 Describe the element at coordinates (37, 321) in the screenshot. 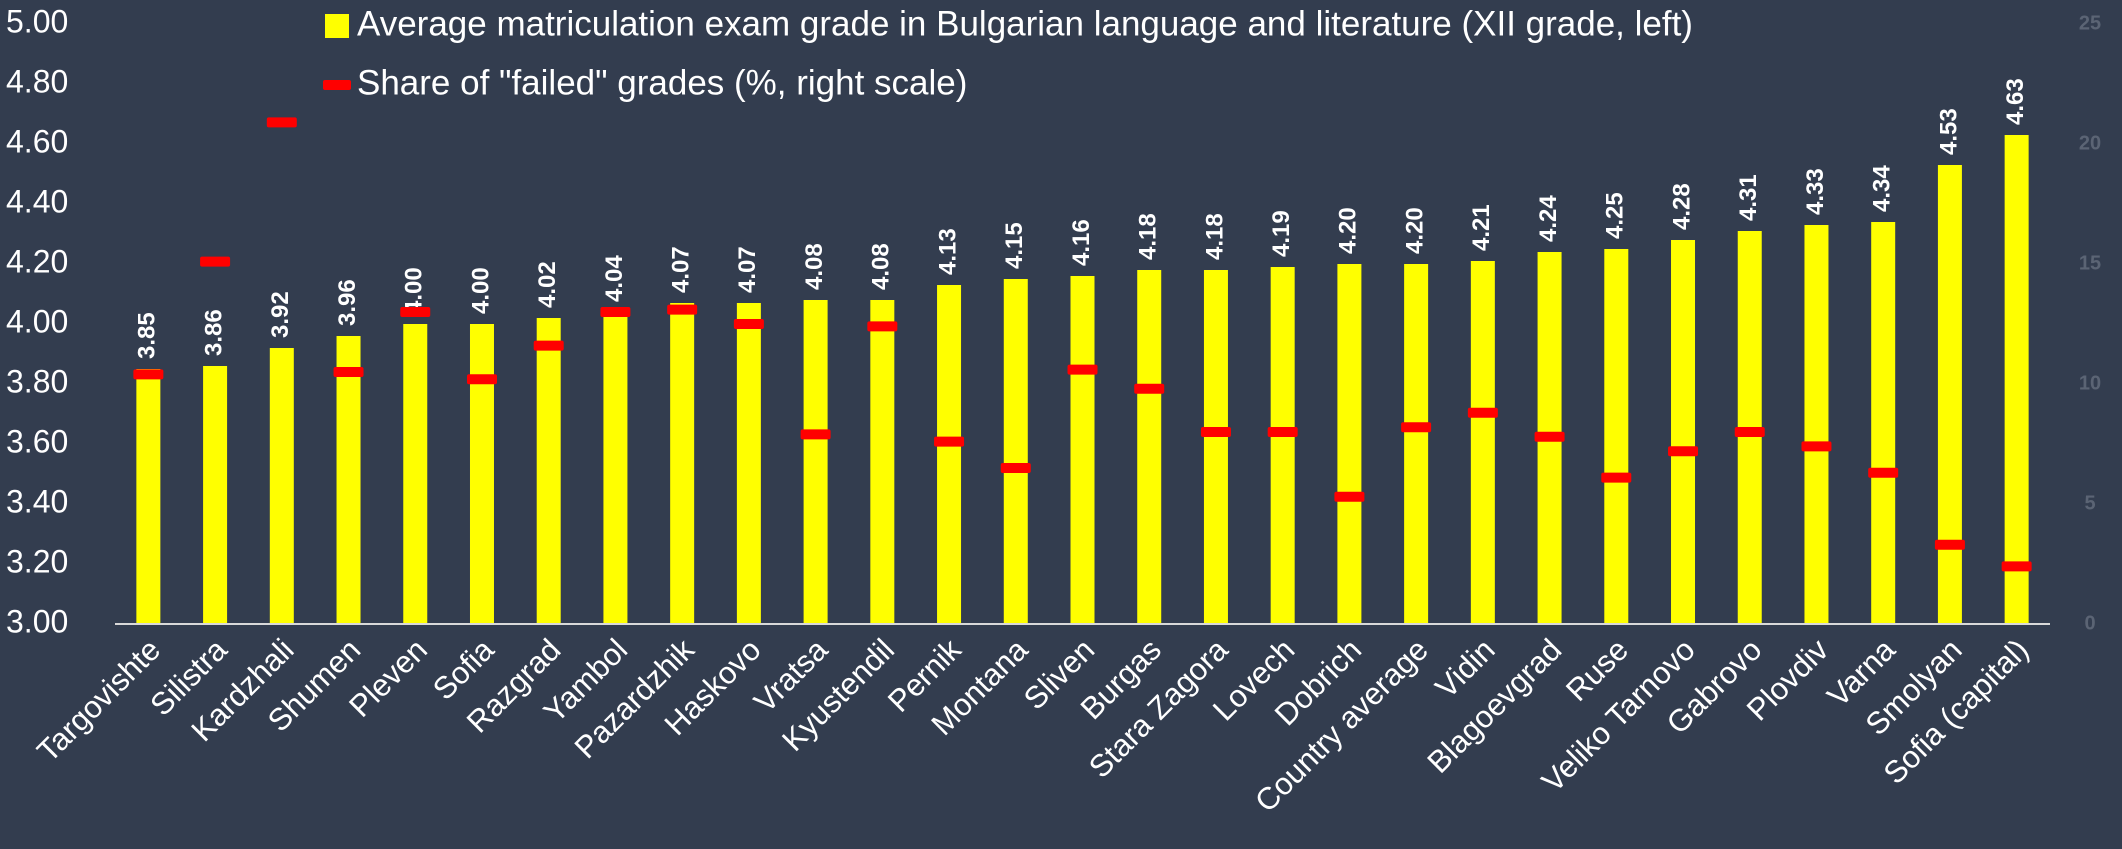

I see `y-tick-label: 4.00` at that location.